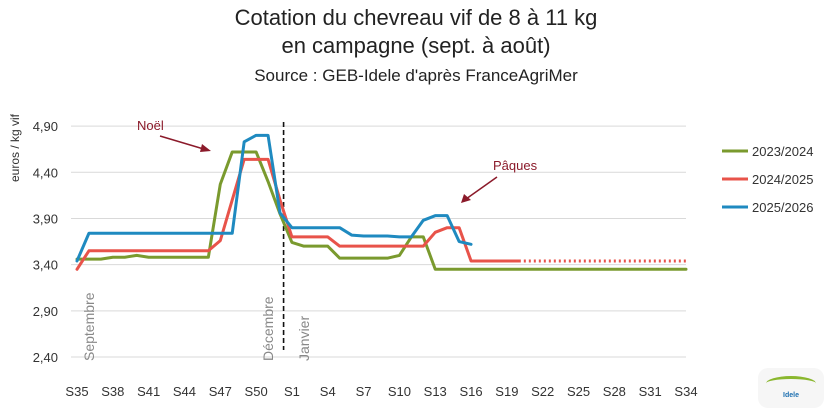 The height and width of the screenshot is (416, 832). I want to click on annotation-paques-arrow-line, so click(481, 188).